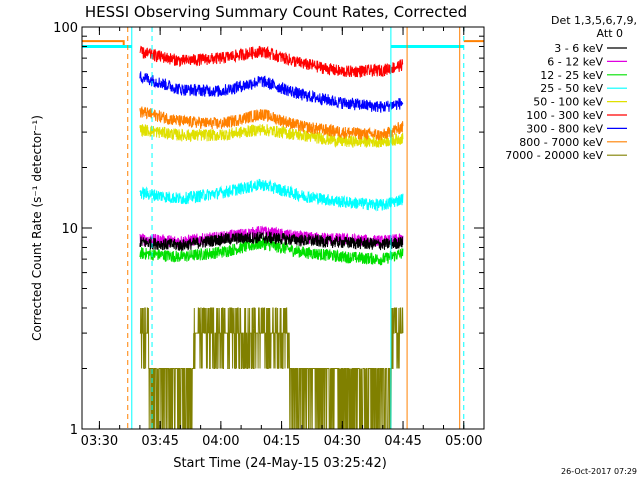  Describe the element at coordinates (594, 20) in the screenshot. I see `legend-header-line-1: Det 1,3,5,6,7,9,` at that location.